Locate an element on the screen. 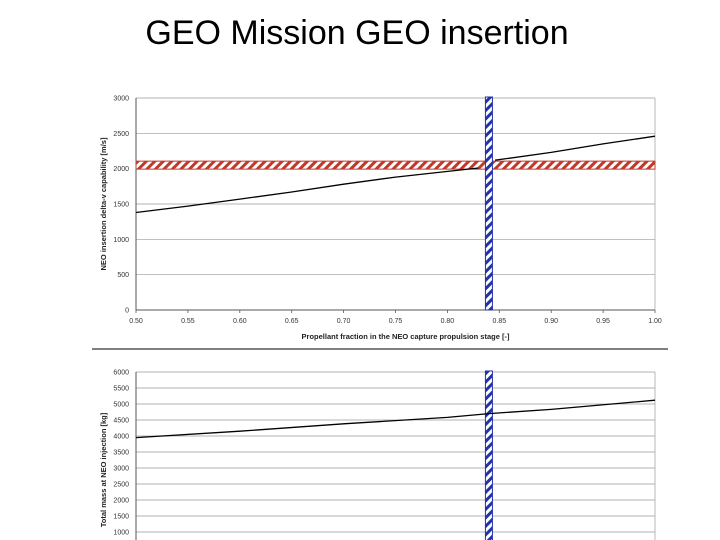 Image resolution: width=720 pixels, height=540 pixels. x-tick-label: 0.60 is located at coordinates (240, 321).